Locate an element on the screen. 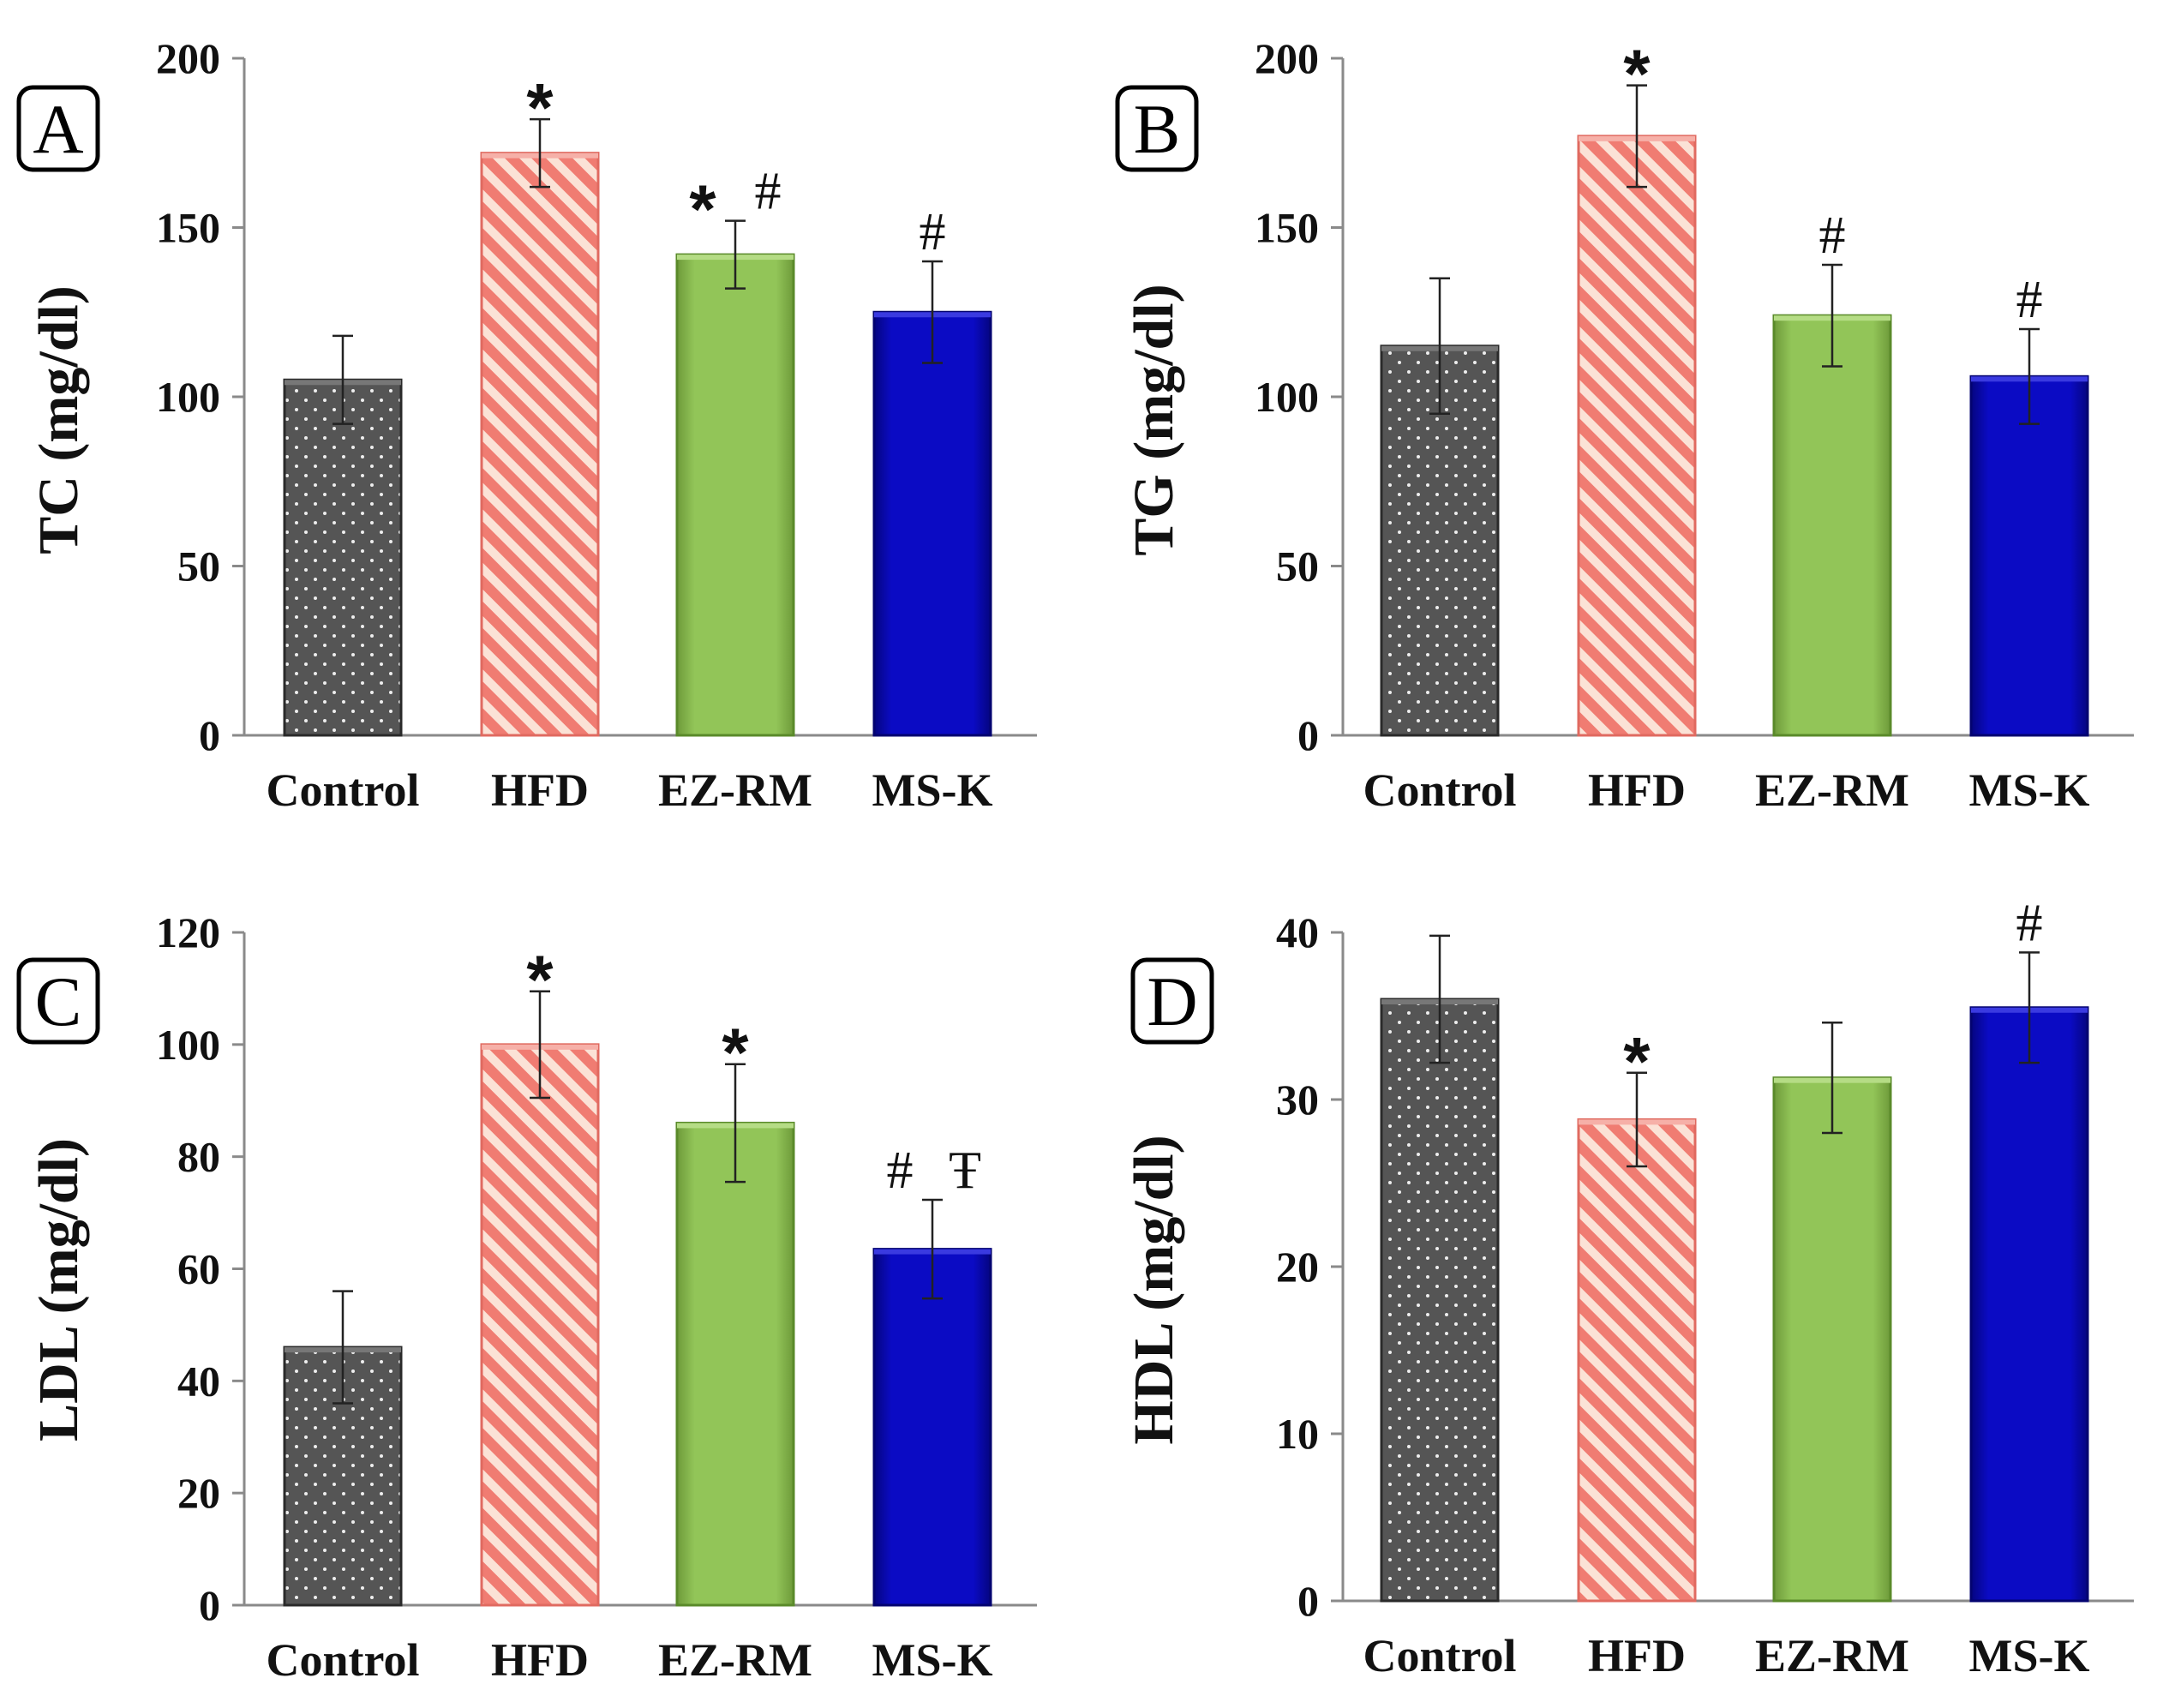 The image size is (2157, 1708). panel-letter-c: C is located at coordinates (58, 1001).